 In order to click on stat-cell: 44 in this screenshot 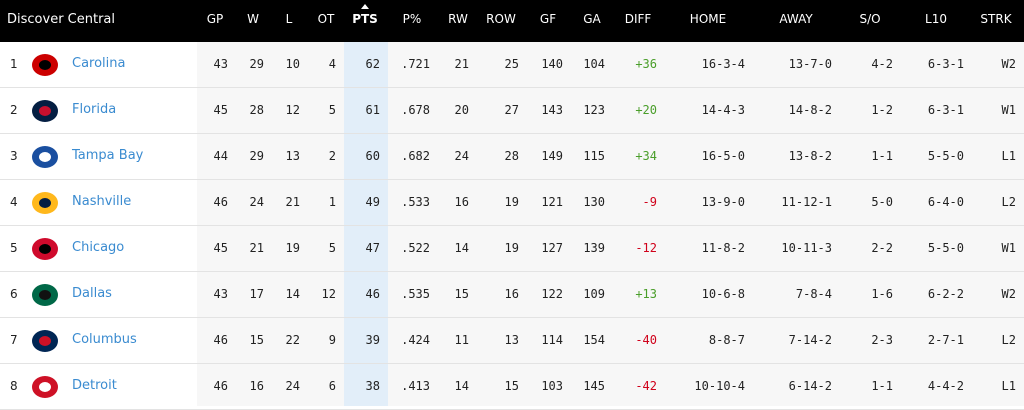, I will do `click(220, 156)`.